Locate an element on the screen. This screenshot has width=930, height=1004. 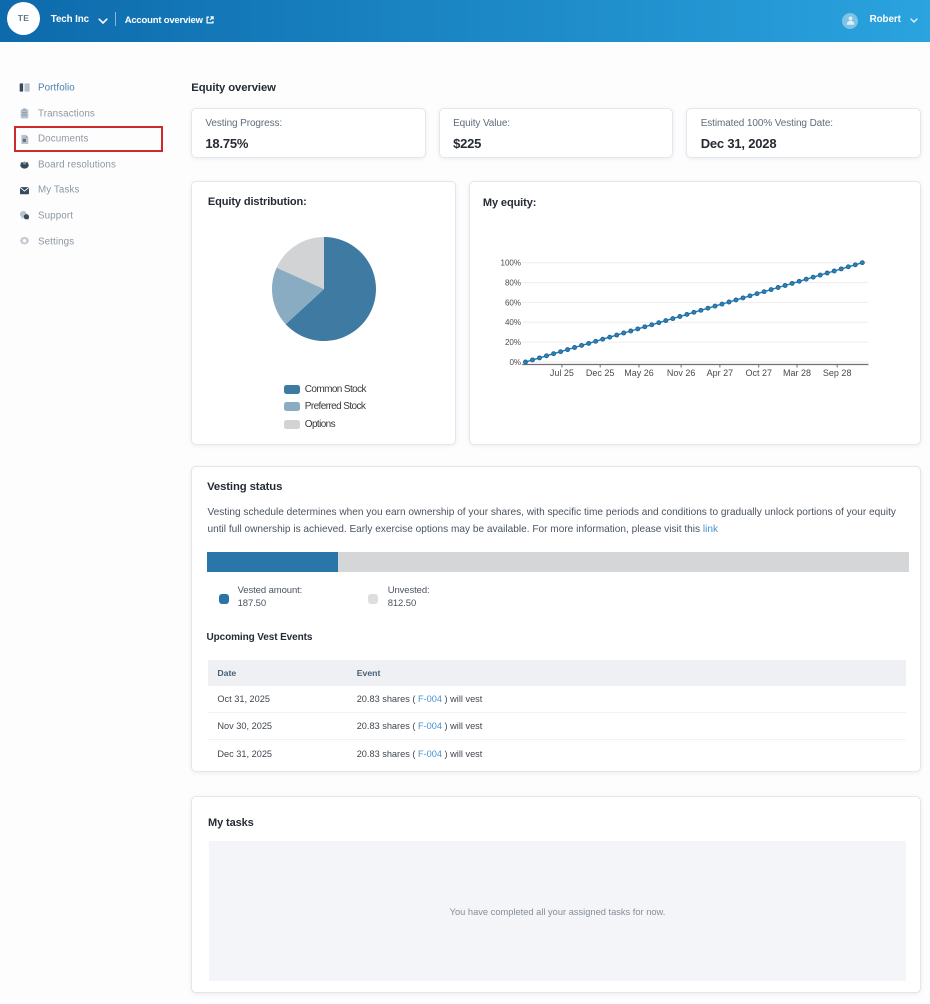
svg-text: 100% is located at coordinates (511, 262).